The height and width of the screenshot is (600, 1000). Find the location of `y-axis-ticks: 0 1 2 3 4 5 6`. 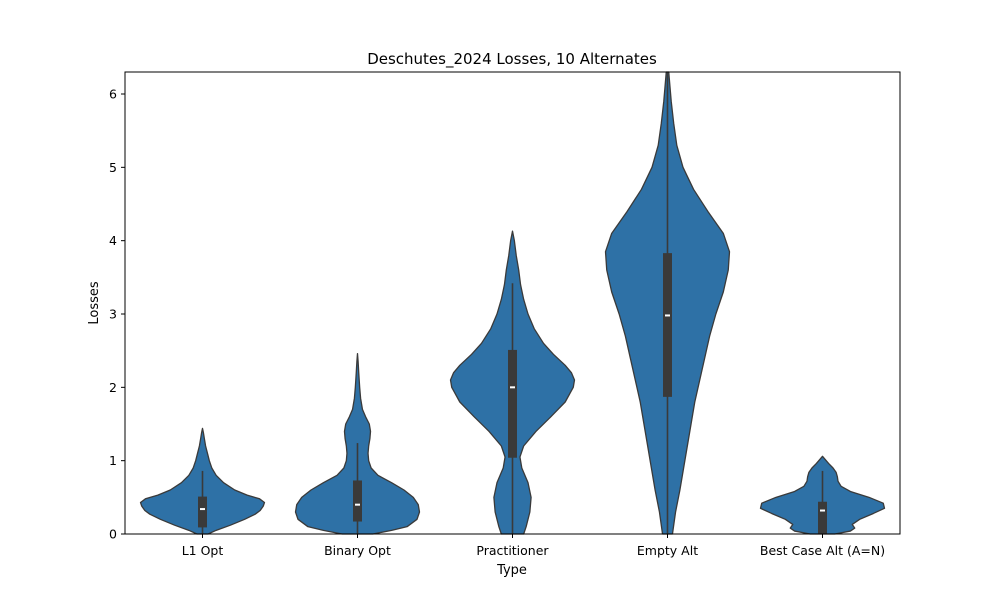

y-axis-ticks: 0 1 2 3 4 5 6 is located at coordinates (117, 314).